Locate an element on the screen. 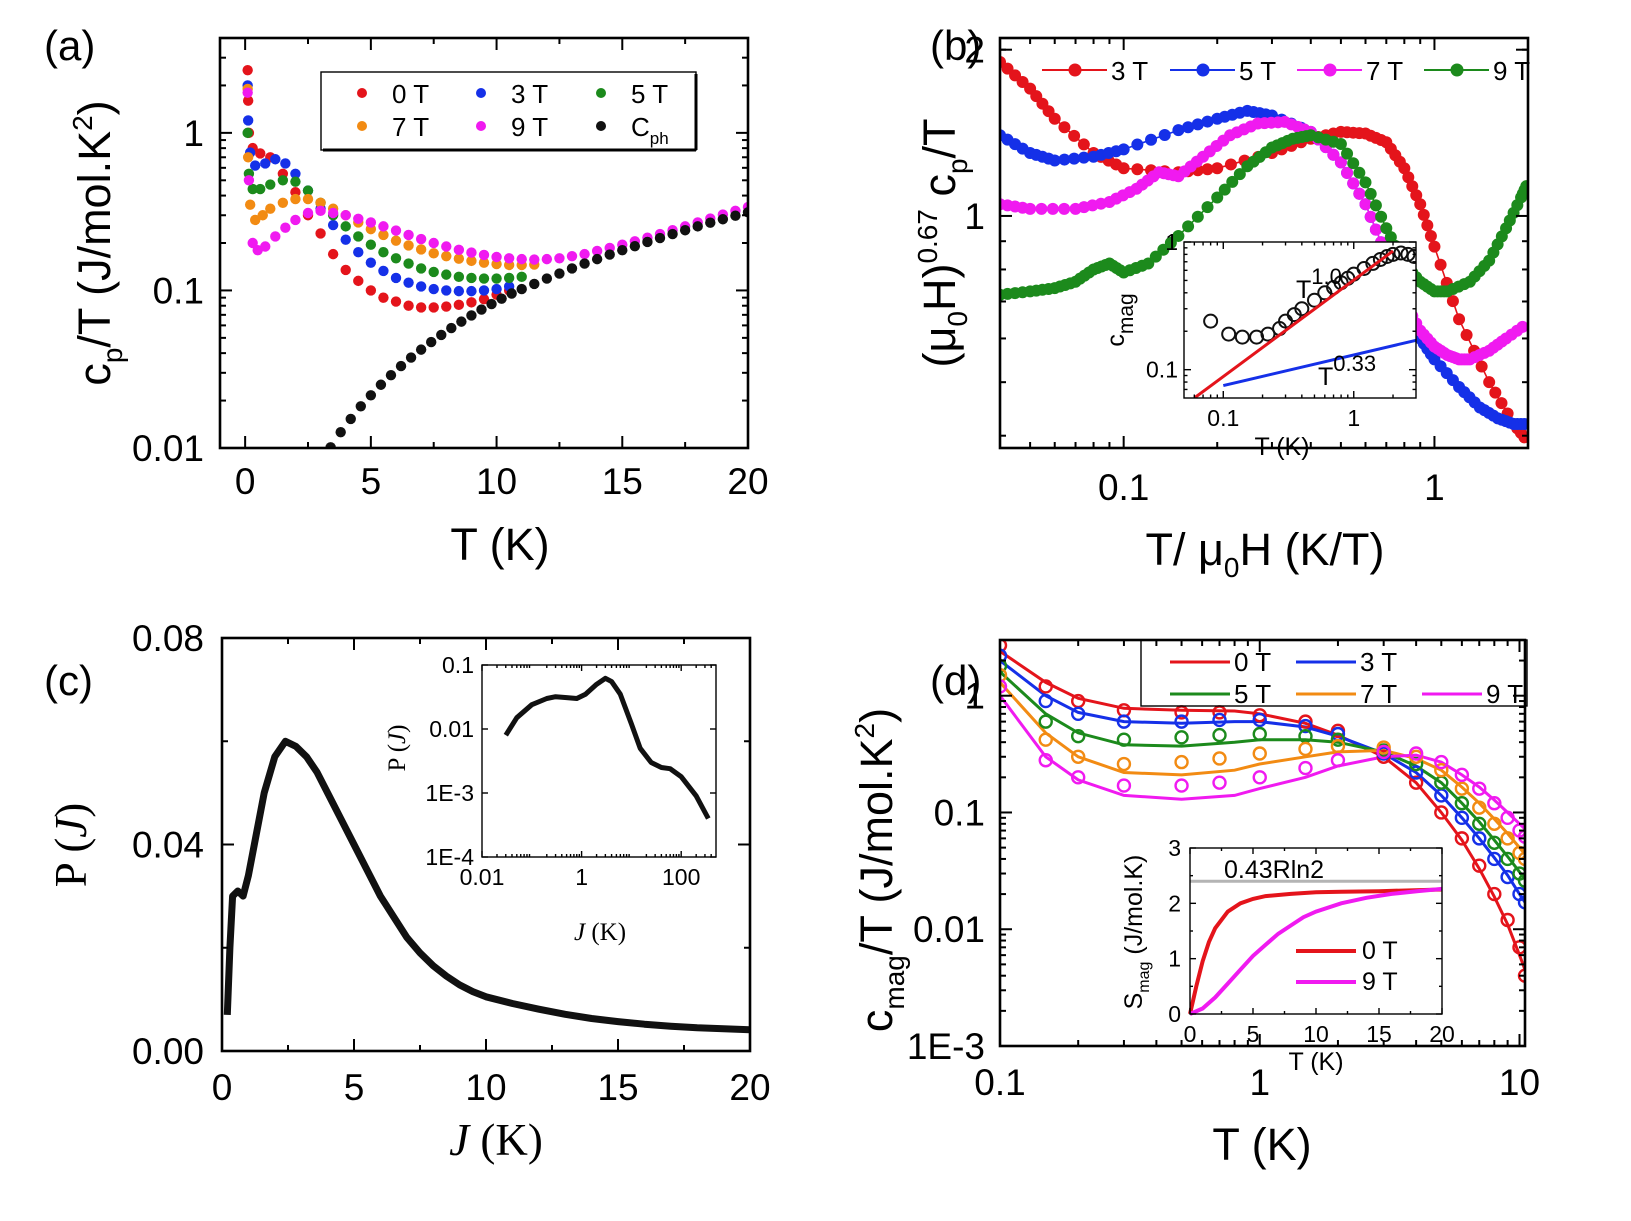 This screenshot has width=1631, height=1221. inset-data is located at coordinates (1304, 321).